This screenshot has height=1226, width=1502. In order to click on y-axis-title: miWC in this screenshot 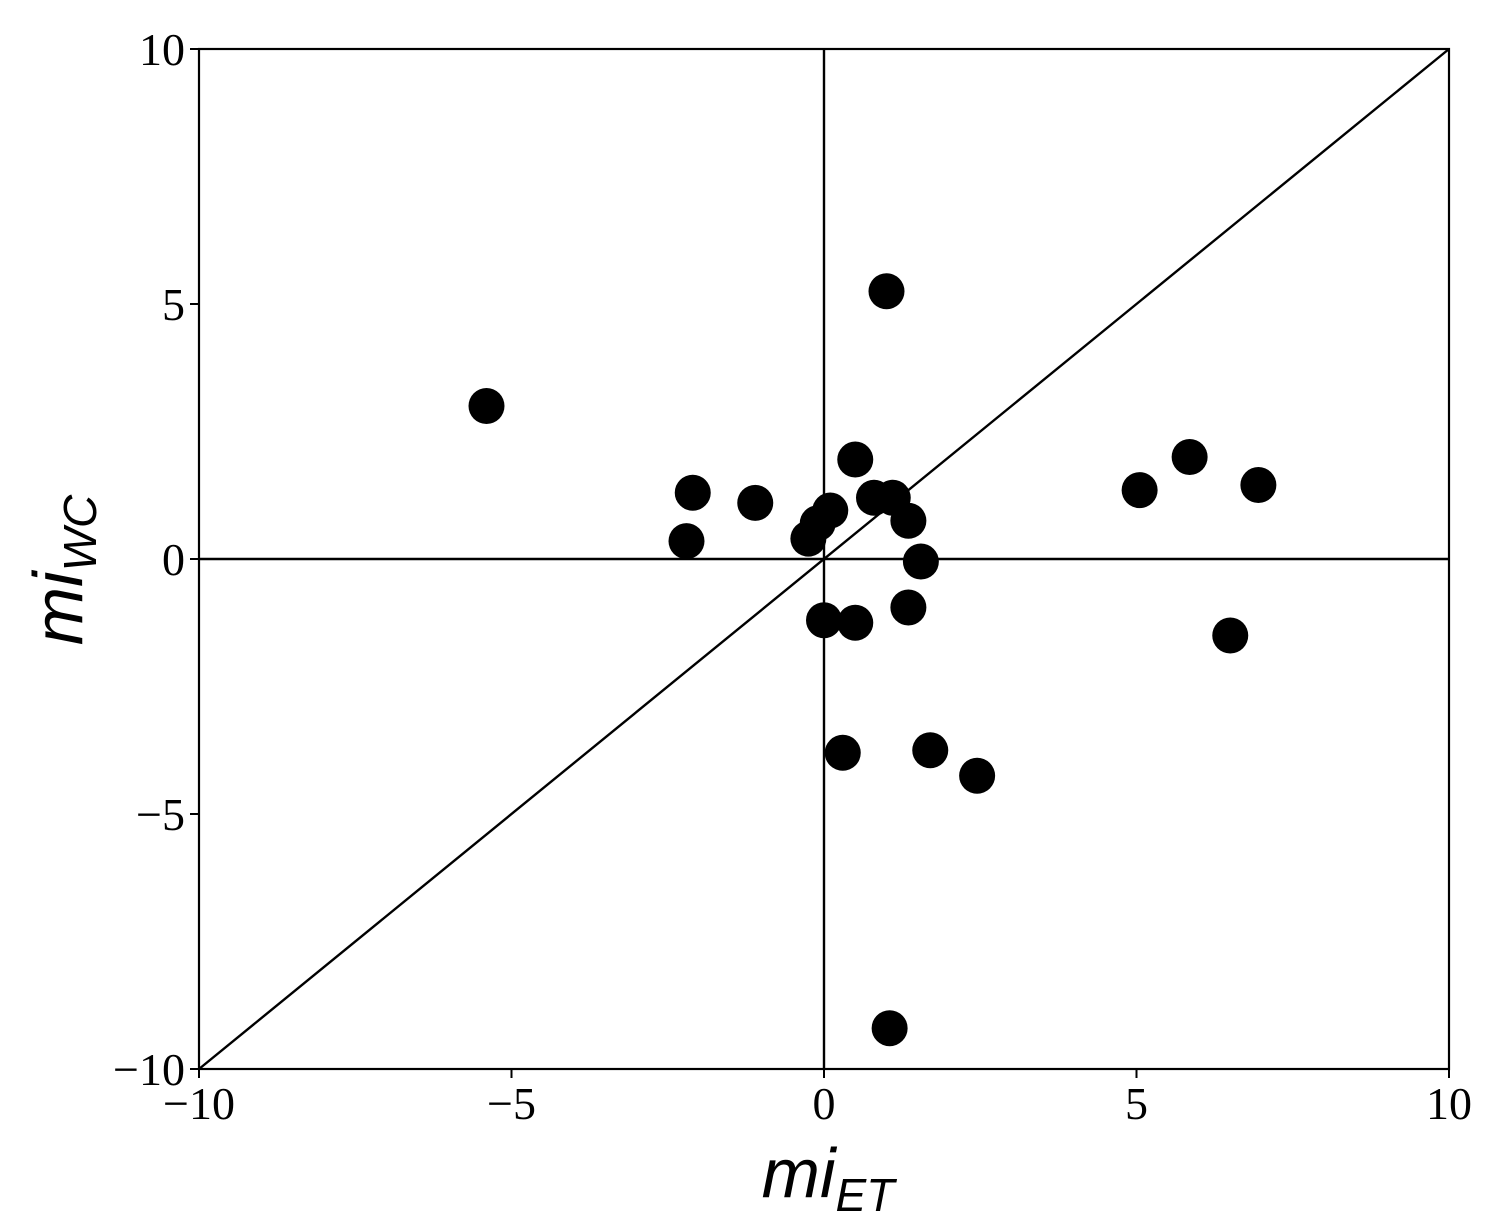, I will do `click(62, 569)`.